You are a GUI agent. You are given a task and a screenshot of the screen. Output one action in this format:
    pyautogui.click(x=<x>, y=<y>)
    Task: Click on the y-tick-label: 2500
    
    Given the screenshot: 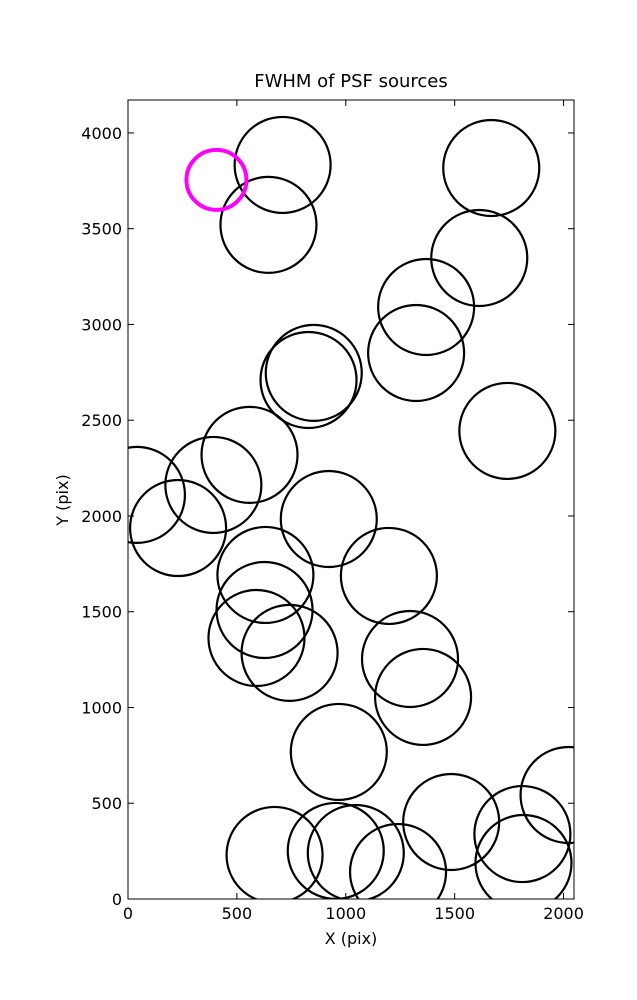 What is the action you would take?
    pyautogui.click(x=101, y=420)
    